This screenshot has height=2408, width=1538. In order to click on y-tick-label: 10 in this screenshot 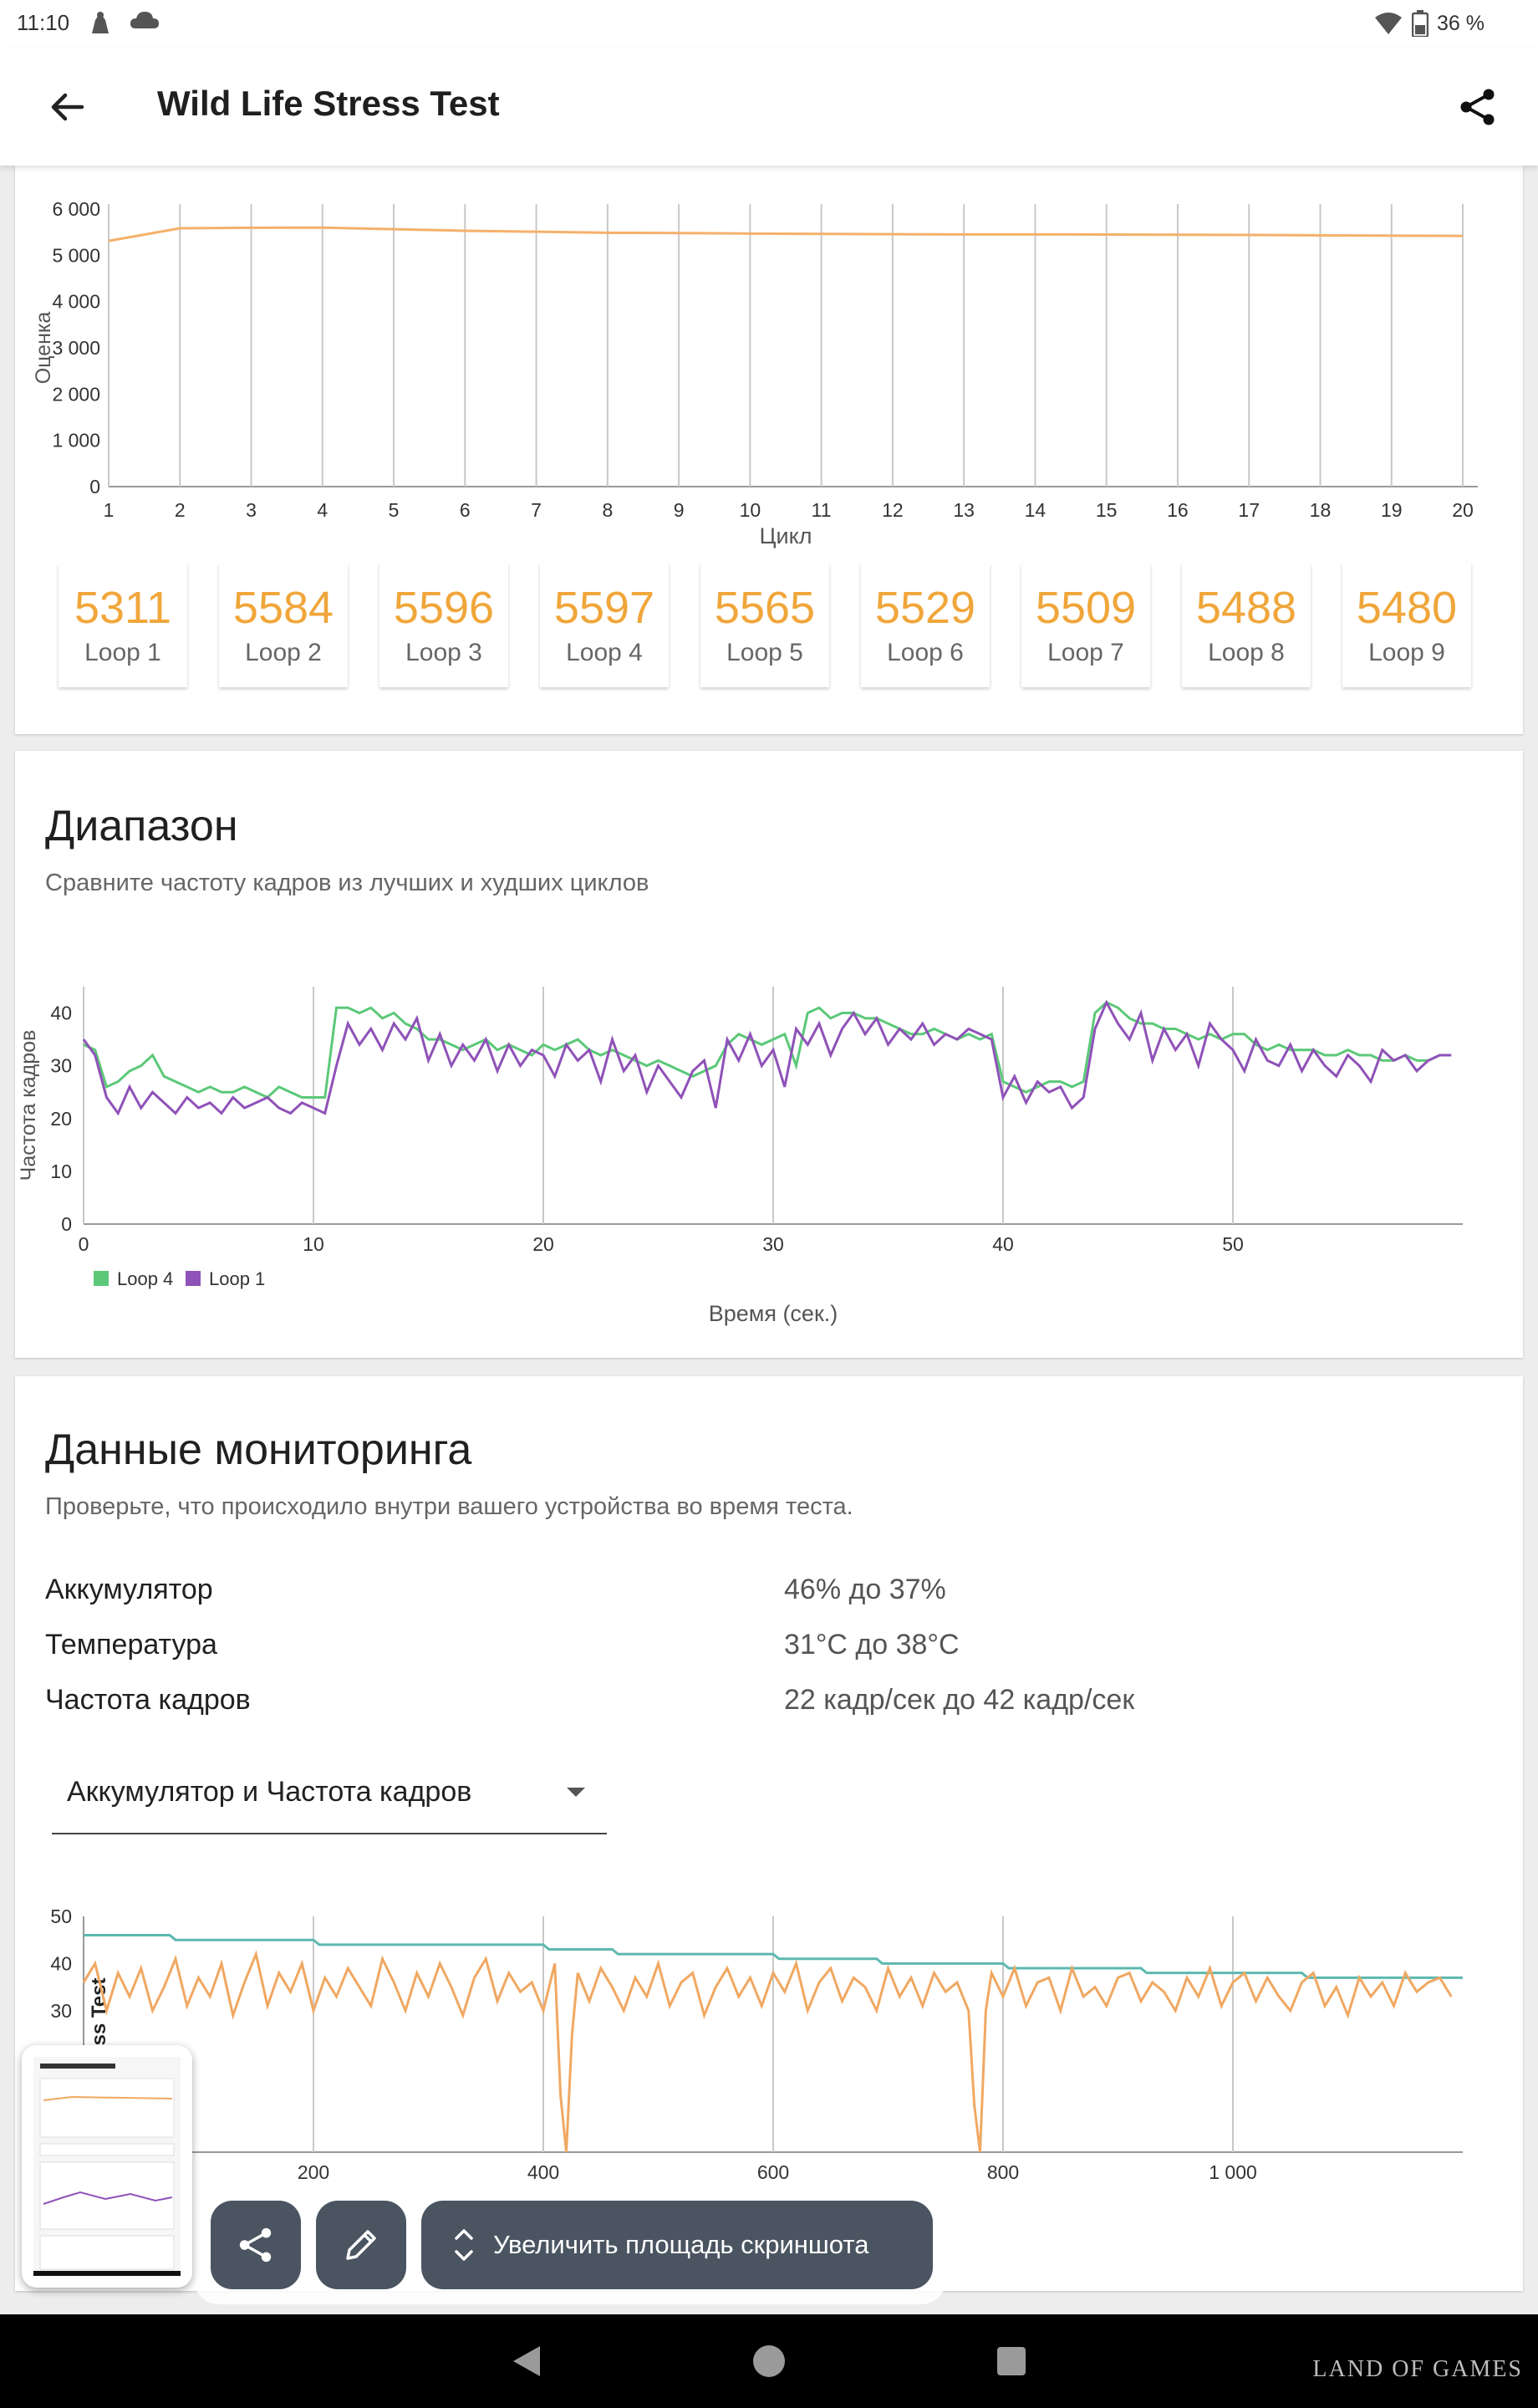, I will do `click(61, 1171)`.